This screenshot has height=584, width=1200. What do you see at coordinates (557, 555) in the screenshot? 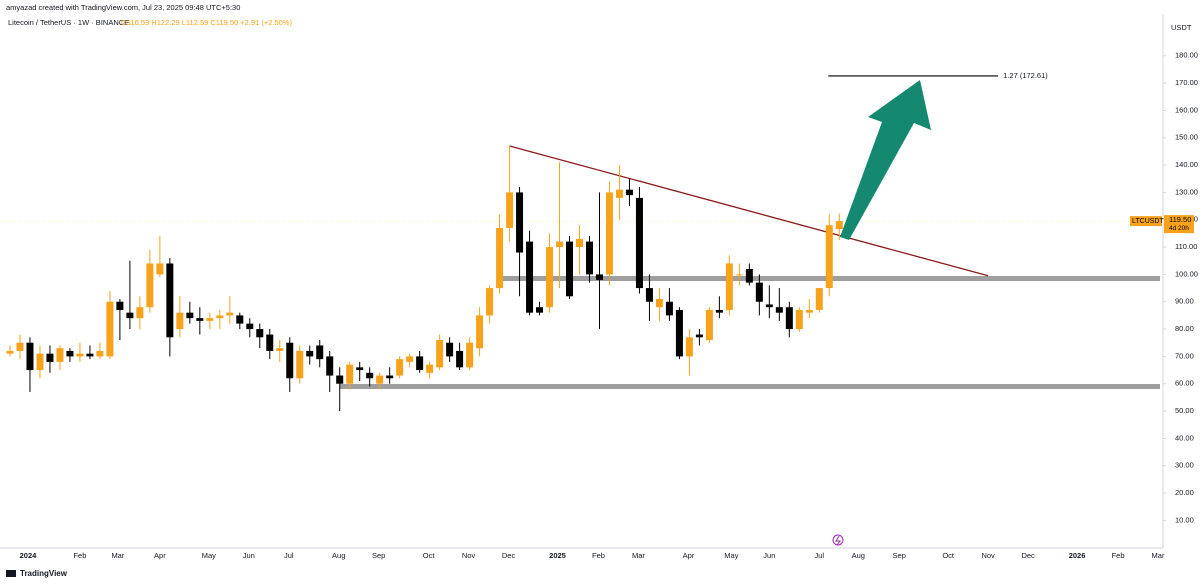
I see `x-tick-label: 2025` at bounding box center [557, 555].